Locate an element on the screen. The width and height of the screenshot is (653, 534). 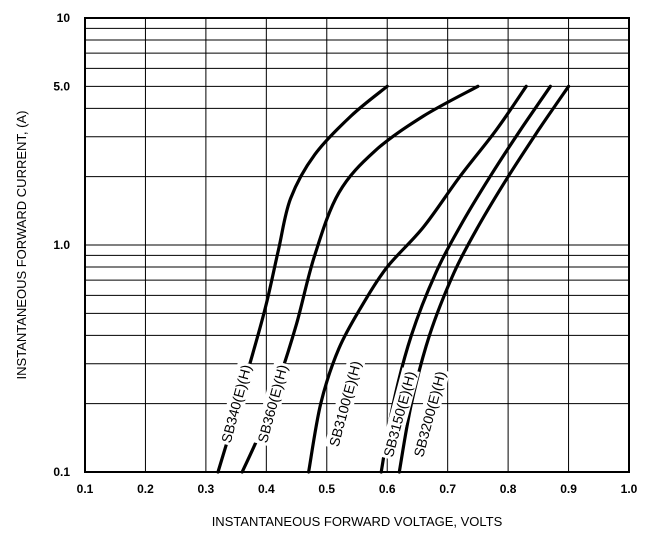
y-tick-label: 5.0 is located at coordinates (61, 86).